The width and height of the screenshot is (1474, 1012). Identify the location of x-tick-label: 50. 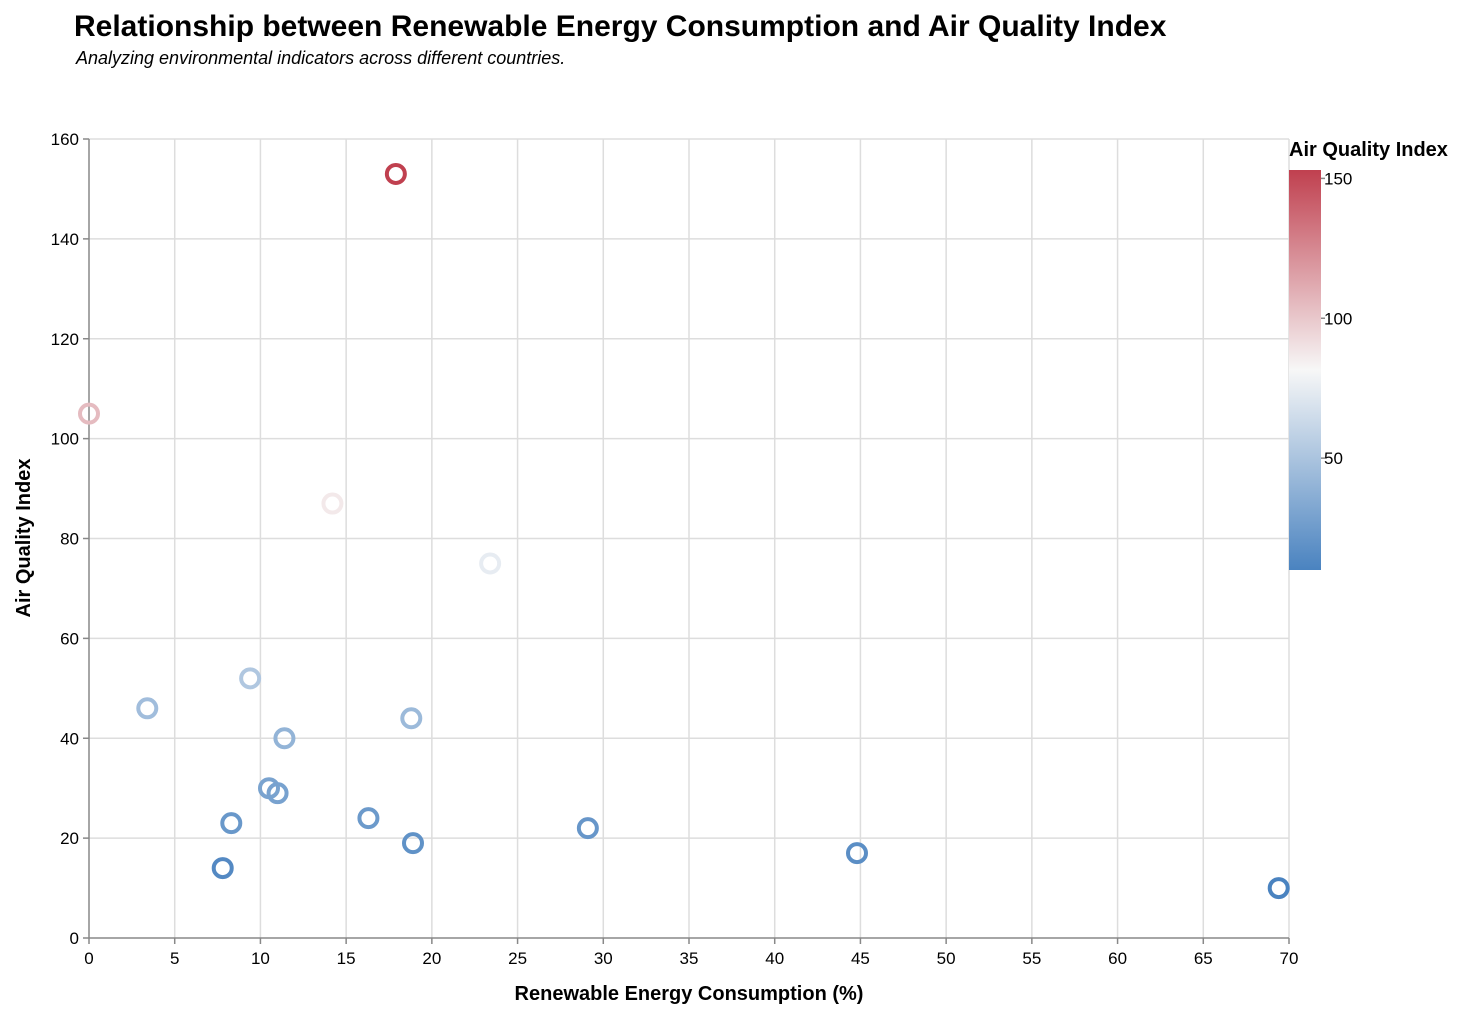
(946, 958).